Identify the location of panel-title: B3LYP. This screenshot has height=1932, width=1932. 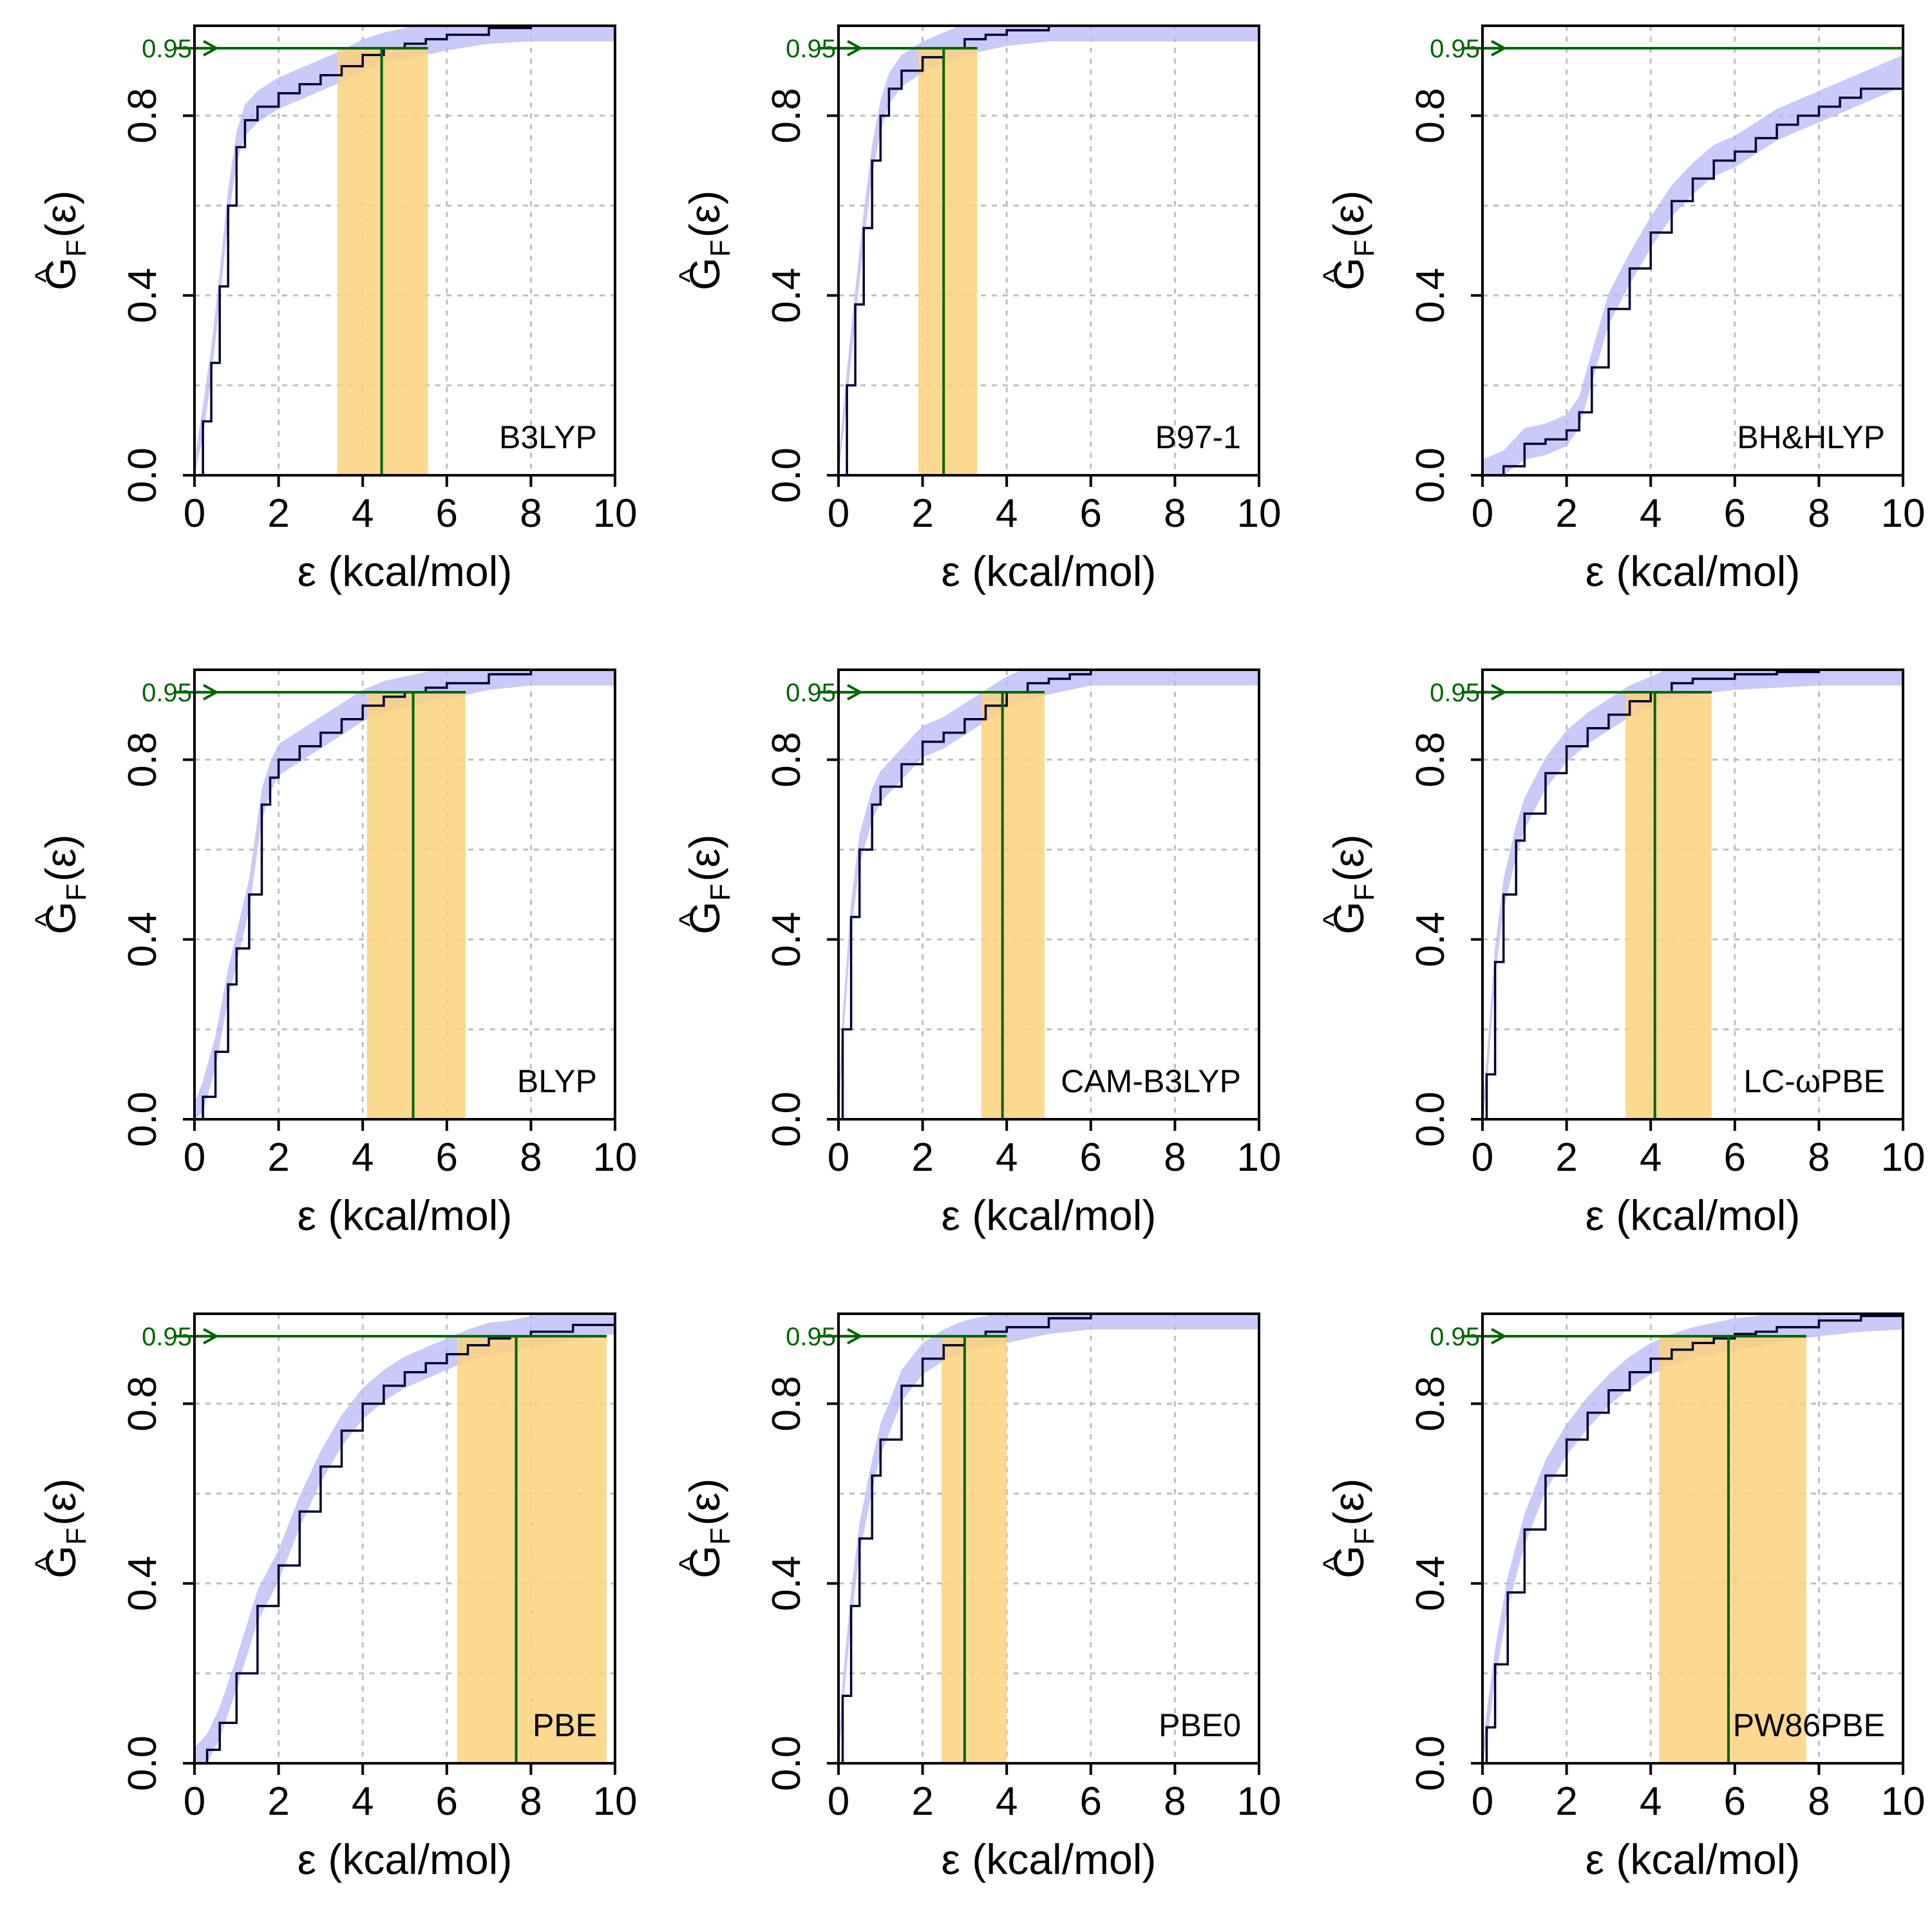
(548, 437).